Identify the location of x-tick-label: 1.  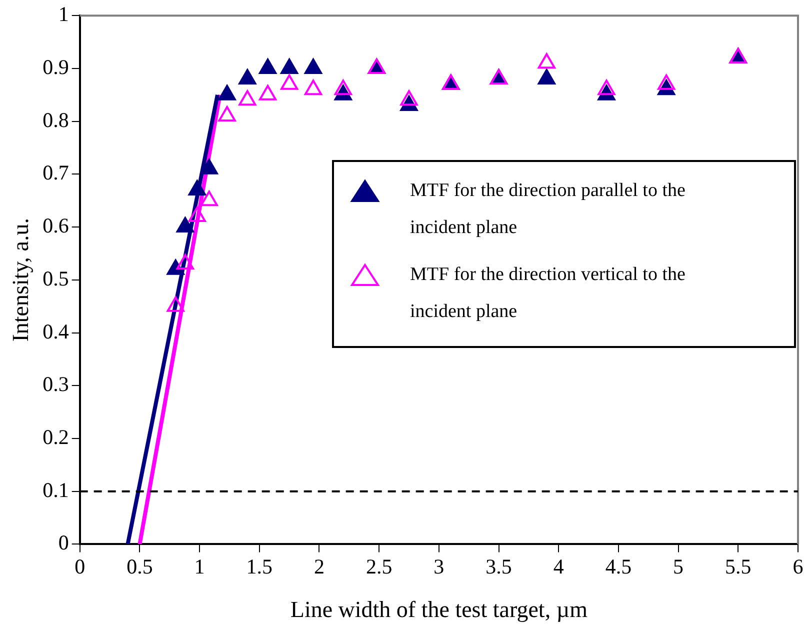
(199, 566).